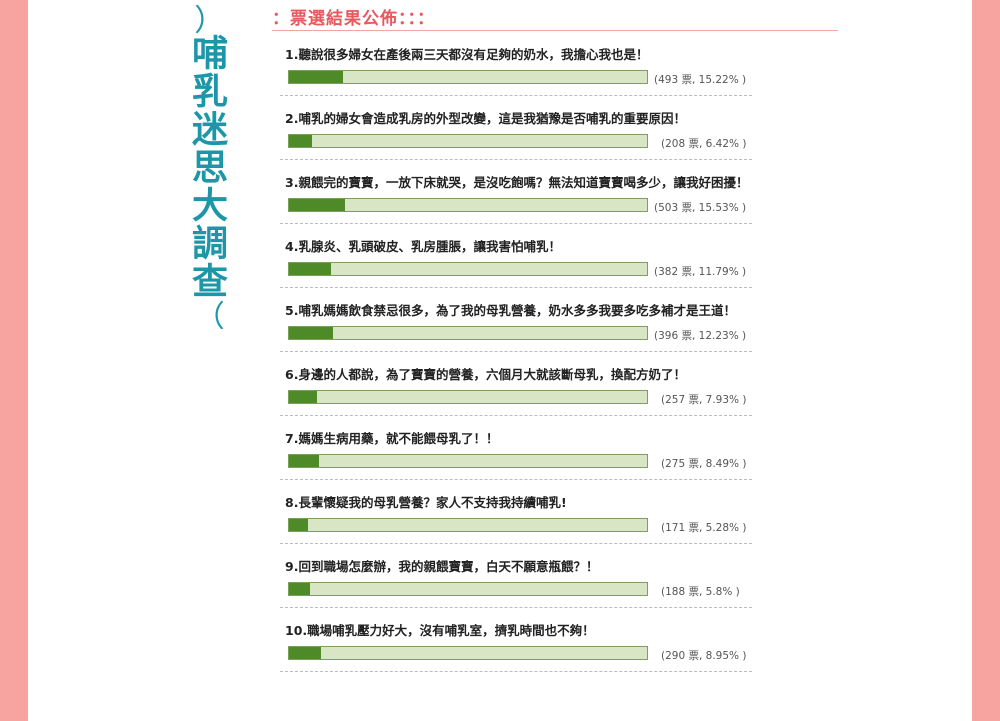  I want to click on results-header: ：票選結果公佈：：：, so click(555, 17).